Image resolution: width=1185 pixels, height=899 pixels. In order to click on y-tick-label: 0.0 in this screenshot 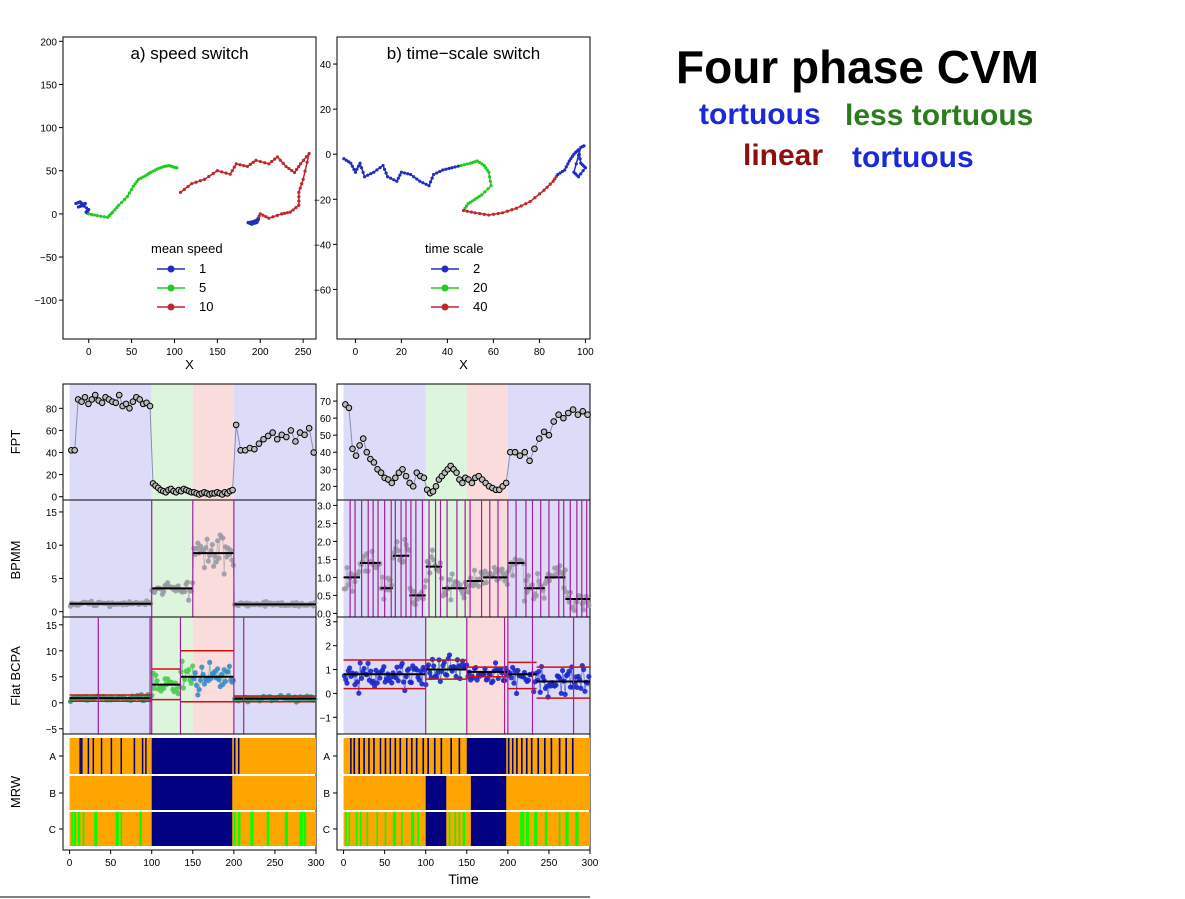, I will do `click(324, 614)`.